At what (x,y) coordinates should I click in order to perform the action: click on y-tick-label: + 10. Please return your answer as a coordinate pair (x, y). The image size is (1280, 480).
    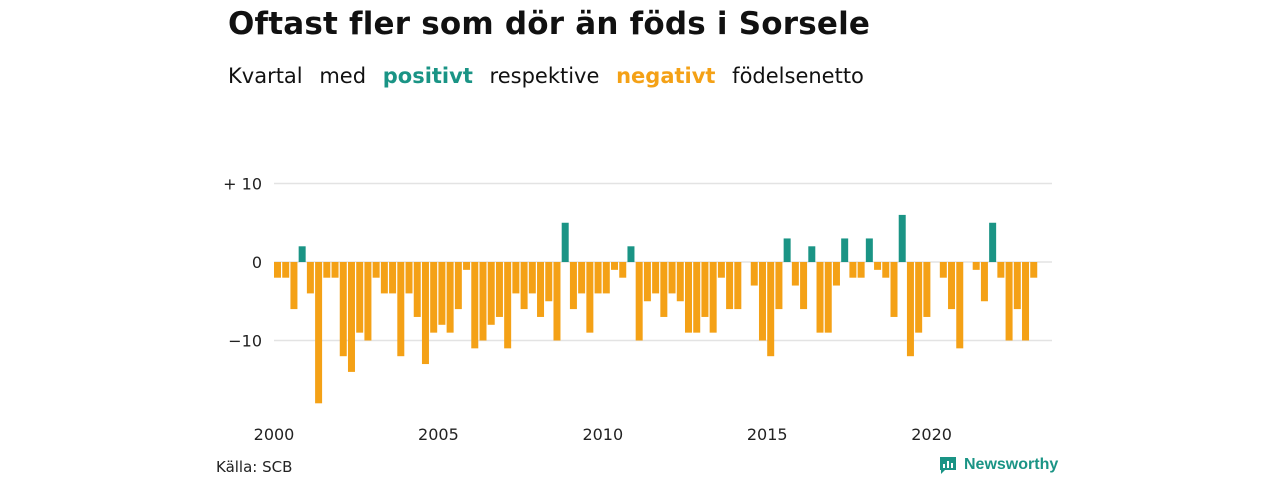
    Looking at the image, I should click on (242, 184).